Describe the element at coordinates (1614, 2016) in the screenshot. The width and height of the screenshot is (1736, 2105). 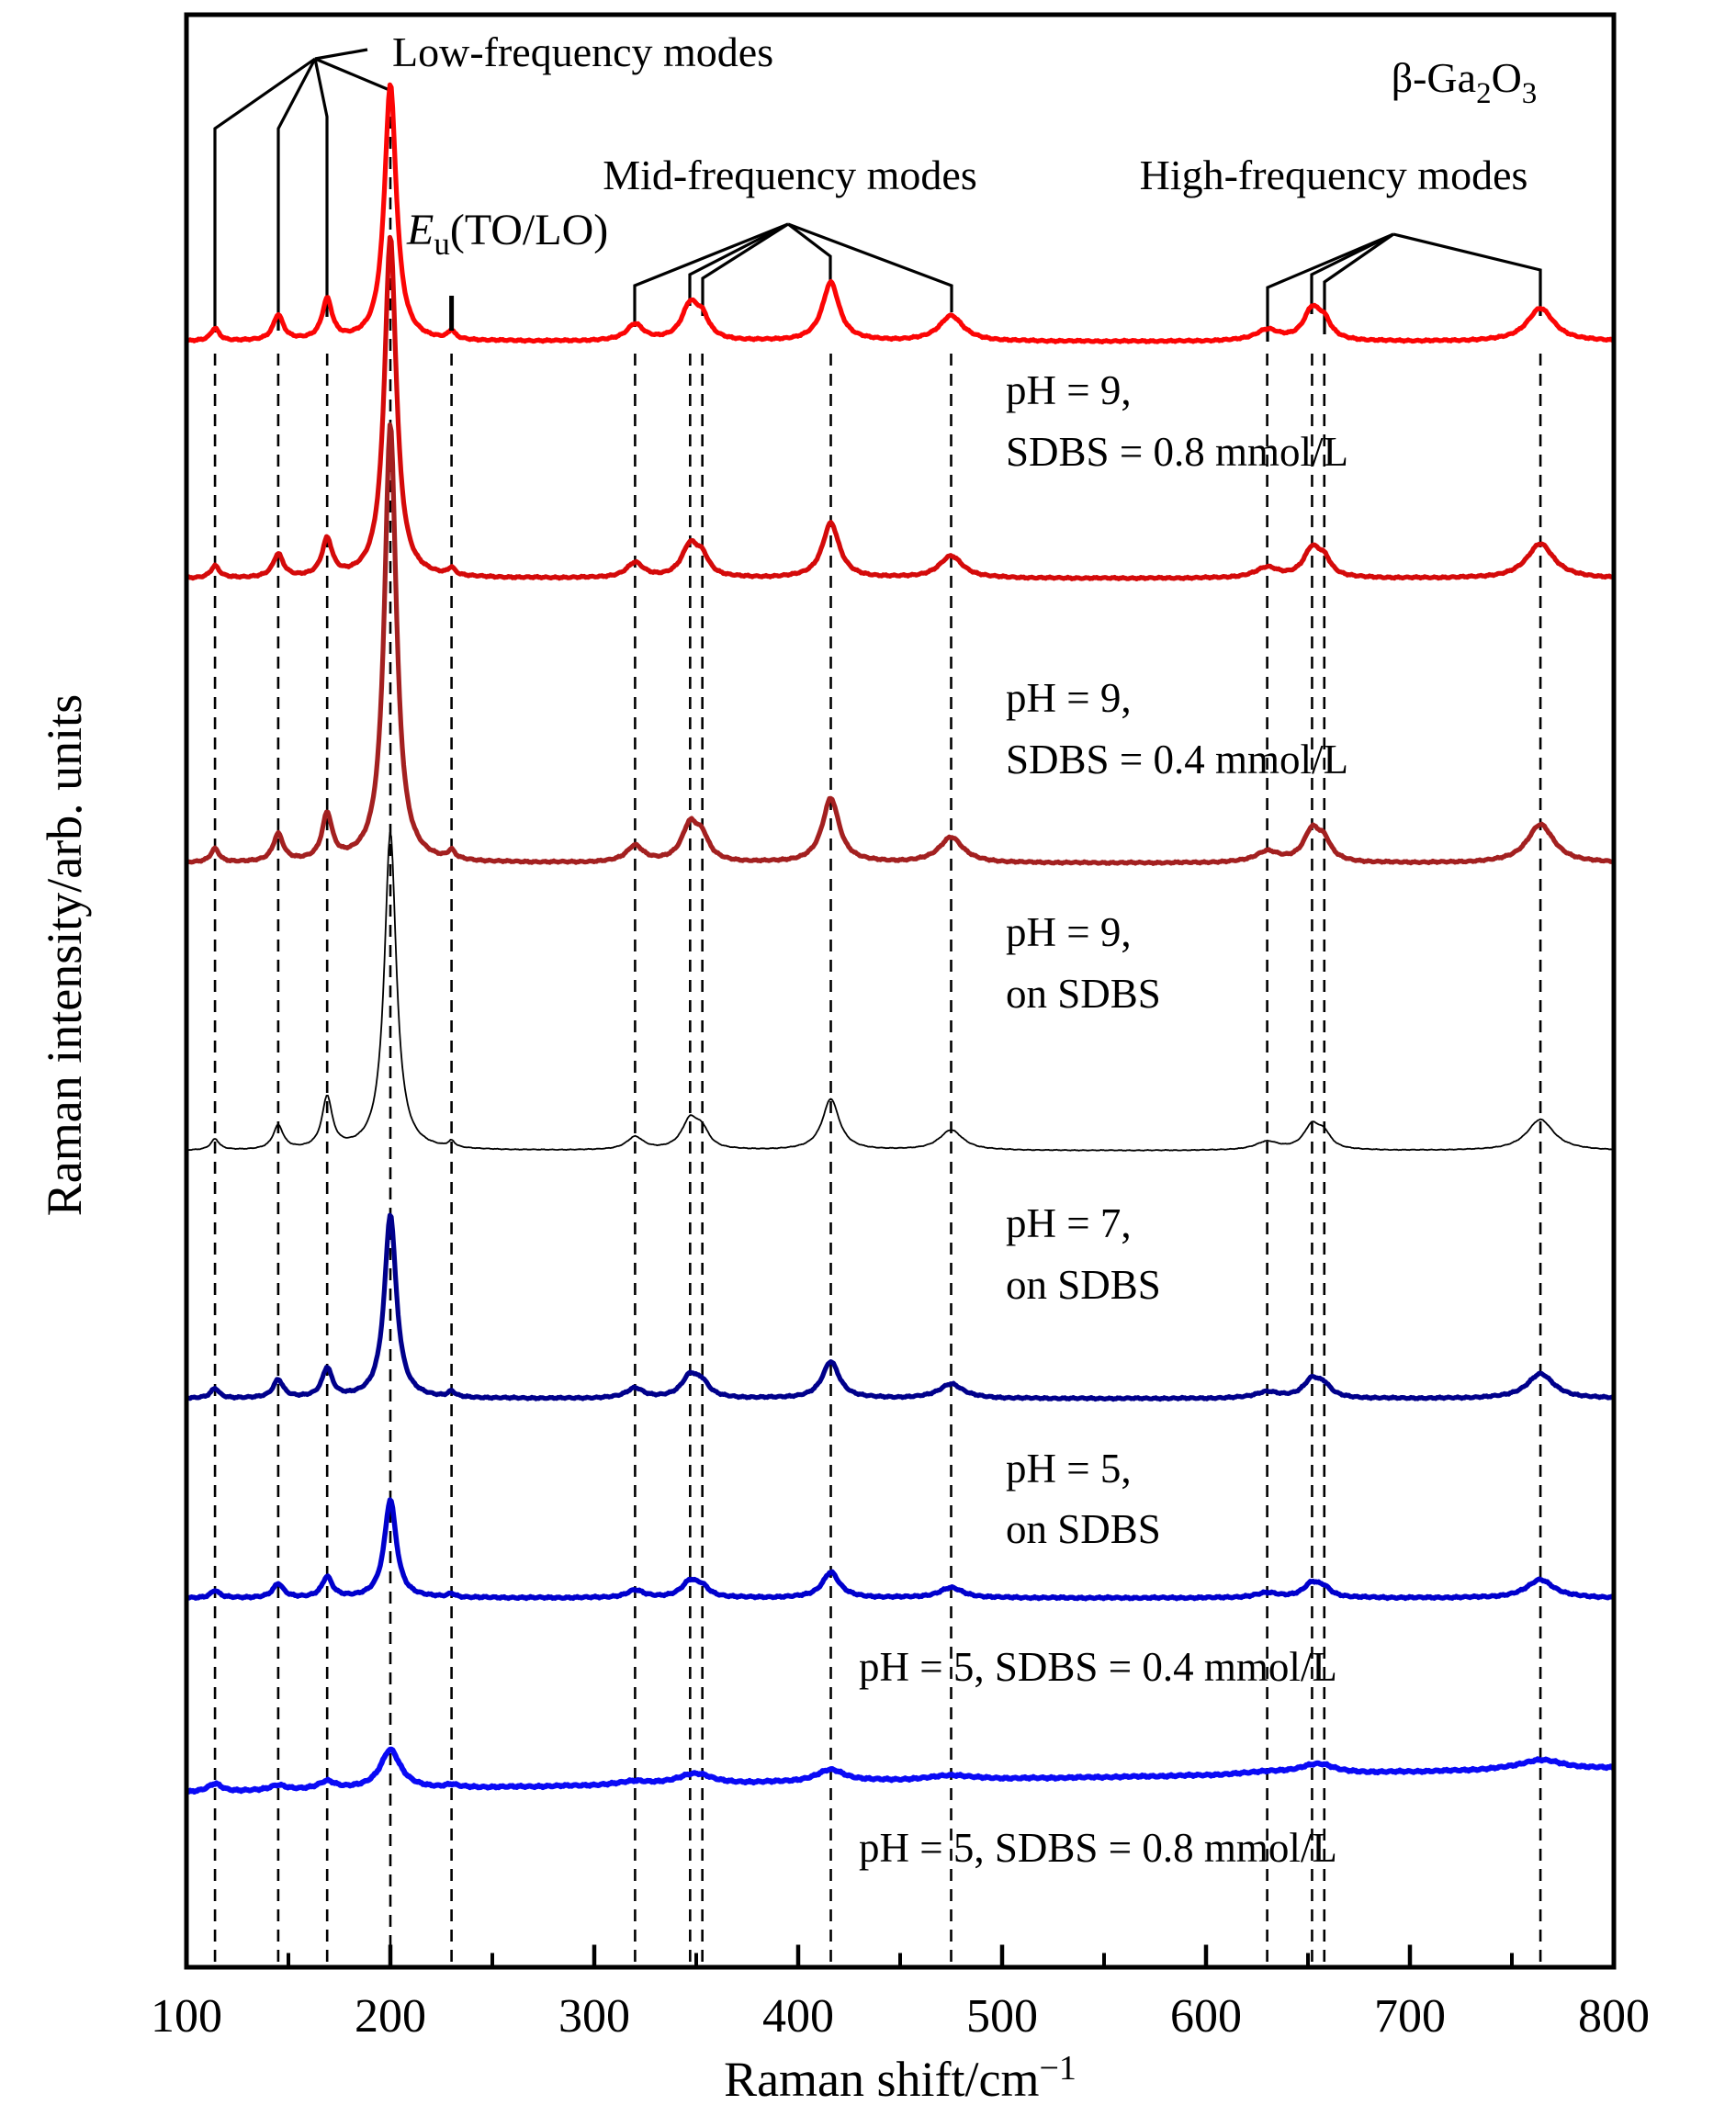
I see `tick-label-800: 800` at that location.